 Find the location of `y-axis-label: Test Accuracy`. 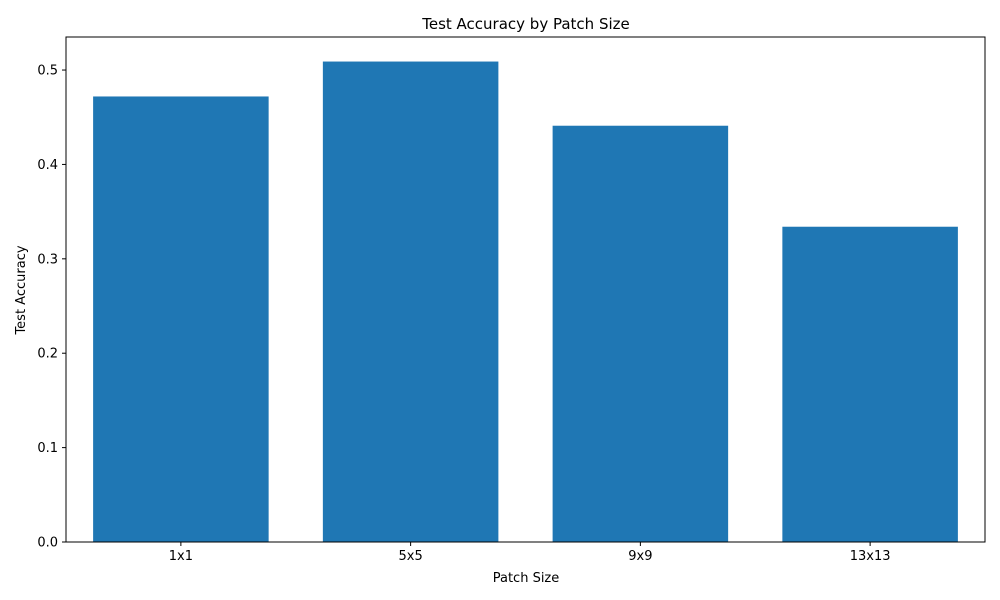

y-axis-label: Test Accuracy is located at coordinates (21, 290).